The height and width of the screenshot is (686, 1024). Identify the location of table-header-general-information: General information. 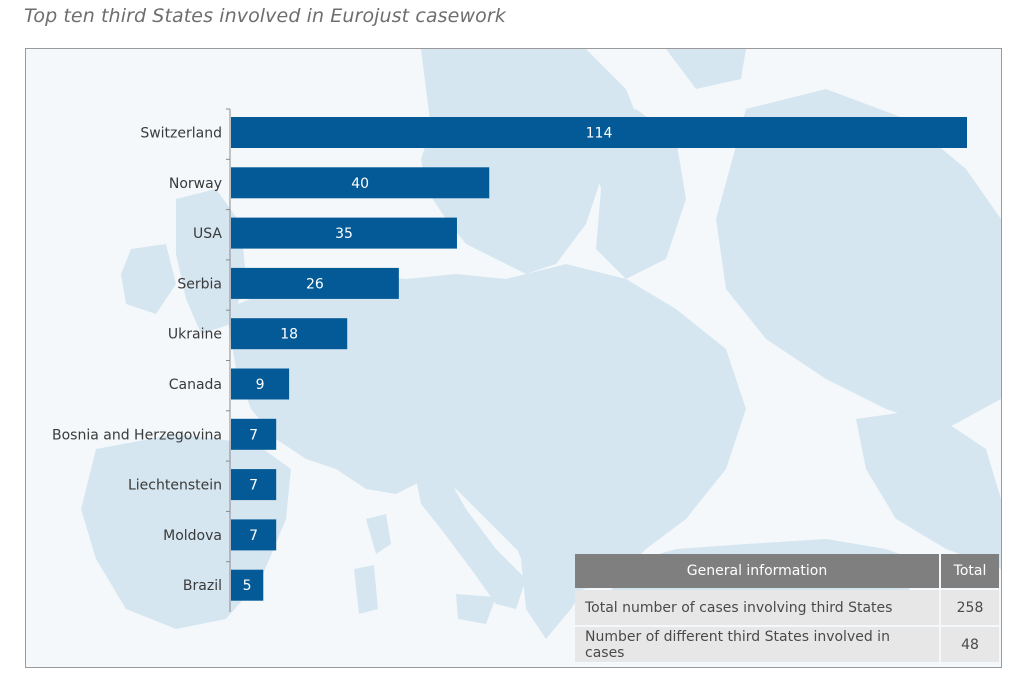
(757, 571).